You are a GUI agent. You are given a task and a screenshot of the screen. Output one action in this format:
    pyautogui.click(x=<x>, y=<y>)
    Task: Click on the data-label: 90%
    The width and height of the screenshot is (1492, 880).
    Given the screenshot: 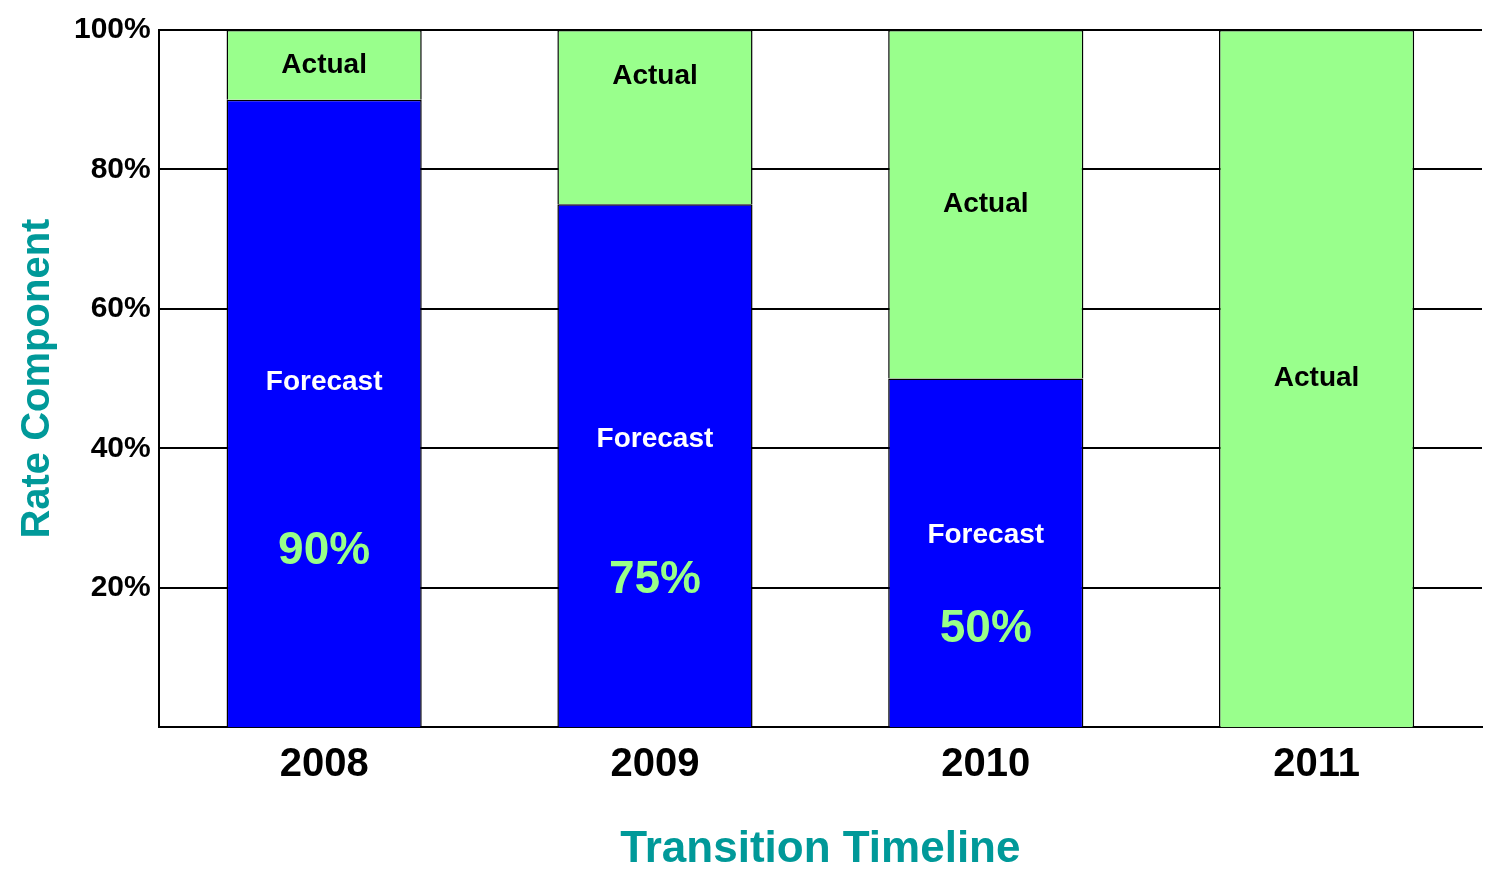 What is the action you would take?
    pyautogui.click(x=324, y=548)
    